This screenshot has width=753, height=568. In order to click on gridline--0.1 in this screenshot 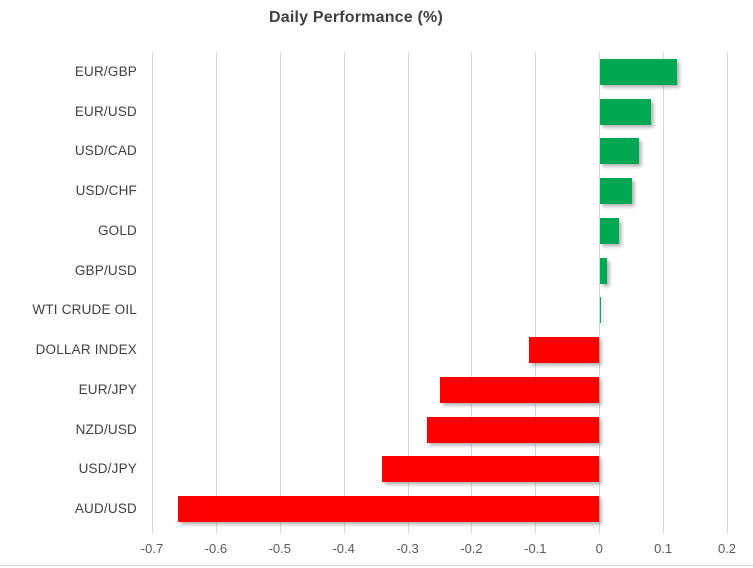, I will do `click(536, 293)`.